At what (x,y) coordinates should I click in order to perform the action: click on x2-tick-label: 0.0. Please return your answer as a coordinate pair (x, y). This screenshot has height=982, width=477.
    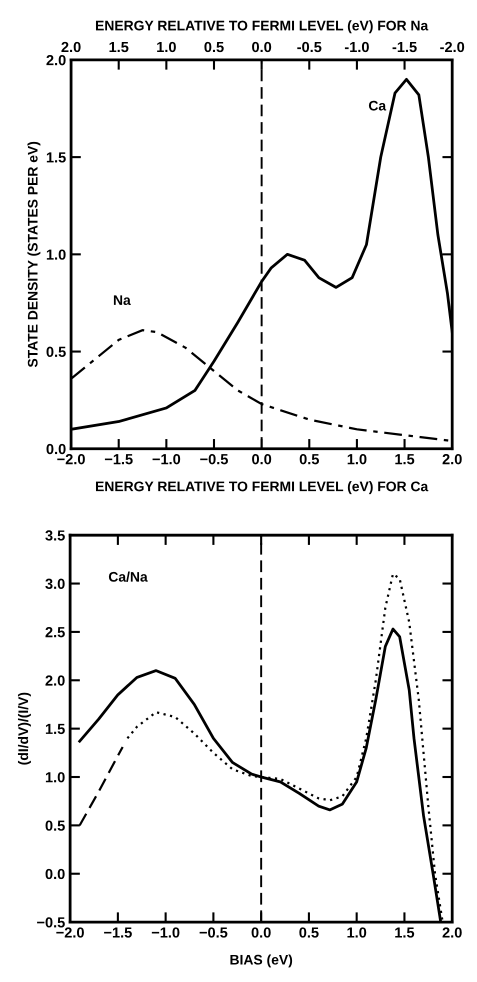
    Looking at the image, I should click on (262, 47).